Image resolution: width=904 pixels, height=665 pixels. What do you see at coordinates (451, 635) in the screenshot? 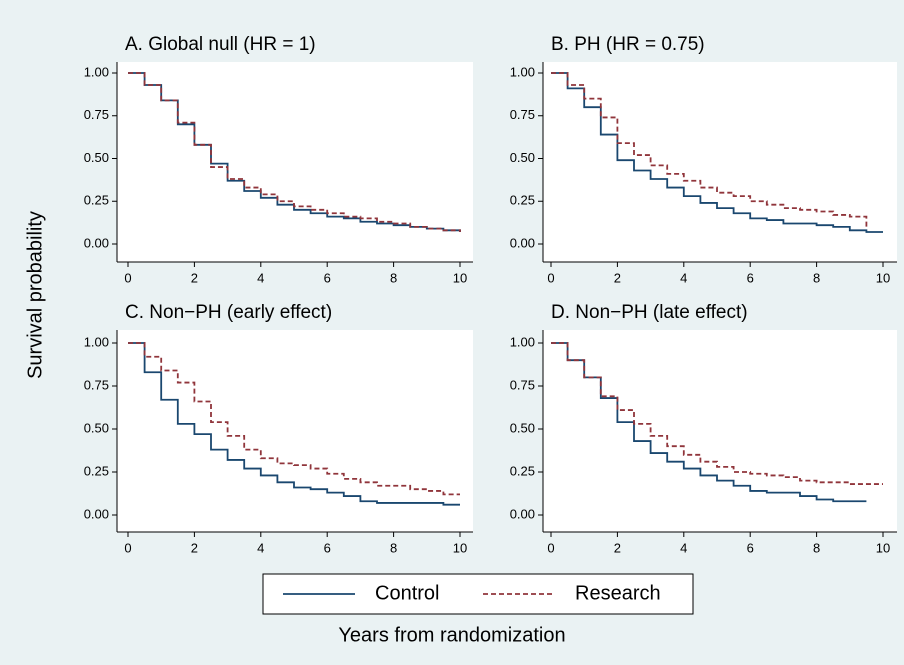
I see `x-axis-label: Years from randomization` at bounding box center [451, 635].